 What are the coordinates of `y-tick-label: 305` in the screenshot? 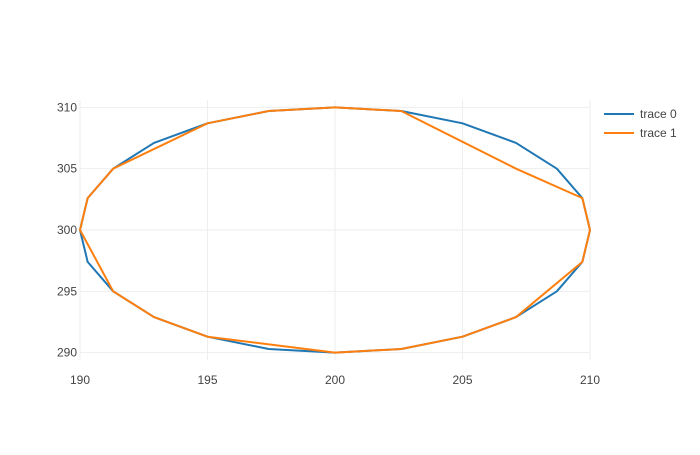 It's located at (67, 169).